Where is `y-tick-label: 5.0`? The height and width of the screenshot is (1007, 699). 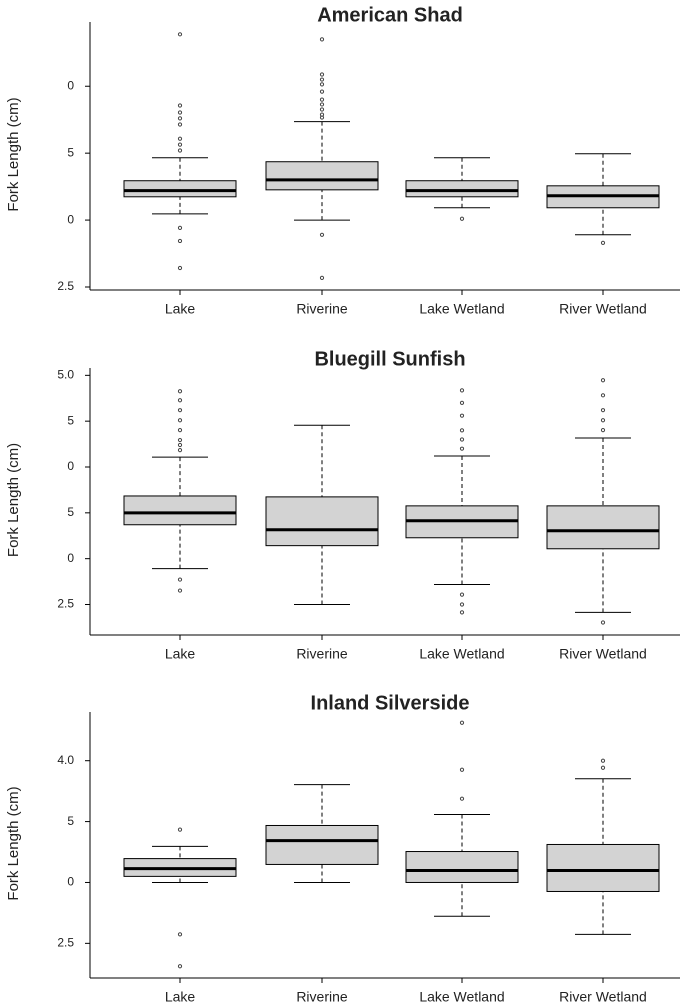
y-tick-label: 5.0 is located at coordinates (65, 375).